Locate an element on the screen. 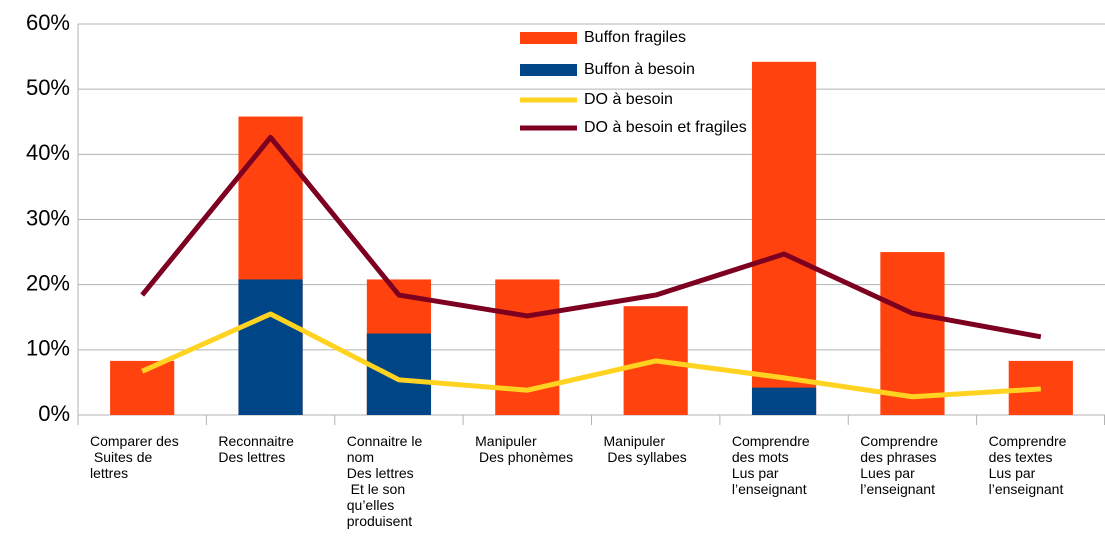 This screenshot has height=544, width=1105. y-tick-label: 40% is located at coordinates (48, 152).